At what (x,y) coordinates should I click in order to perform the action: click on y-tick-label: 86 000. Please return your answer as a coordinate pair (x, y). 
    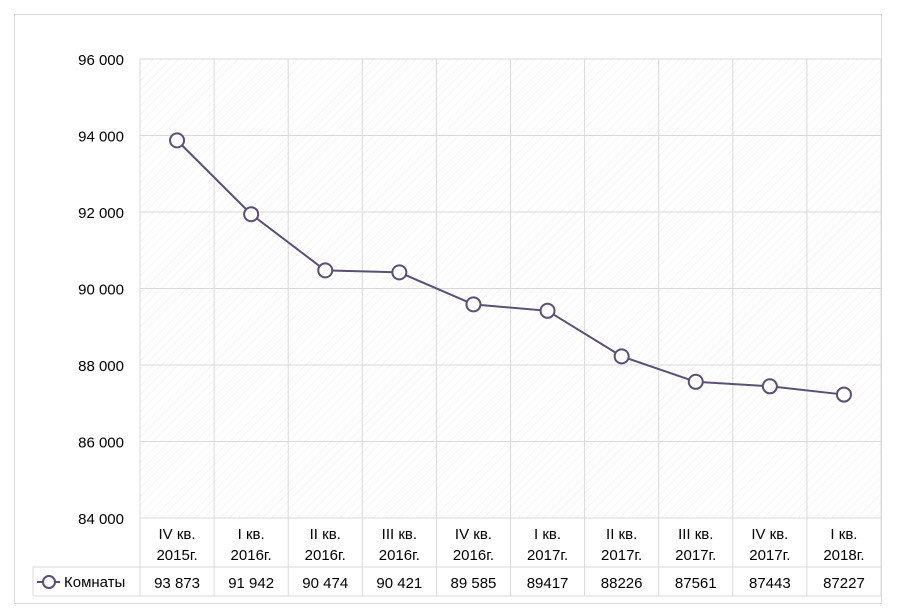
    Looking at the image, I should click on (101, 443).